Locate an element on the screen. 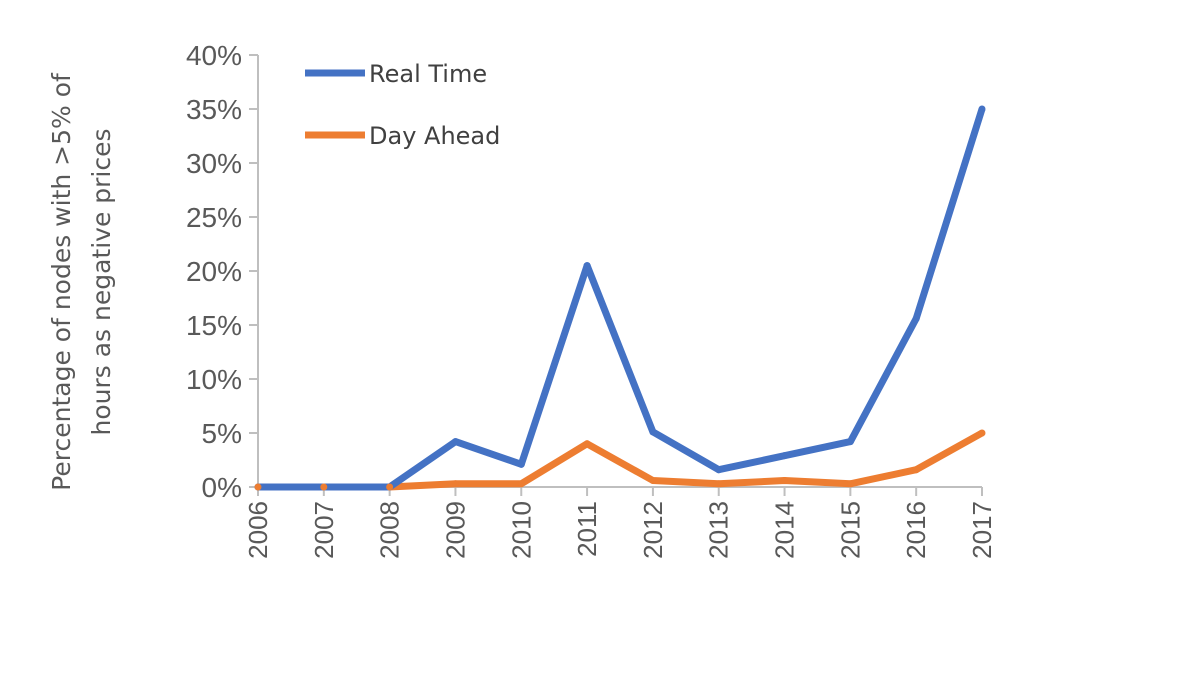 This screenshot has width=1200, height=693. y-tick-label: 35% is located at coordinates (214, 109).